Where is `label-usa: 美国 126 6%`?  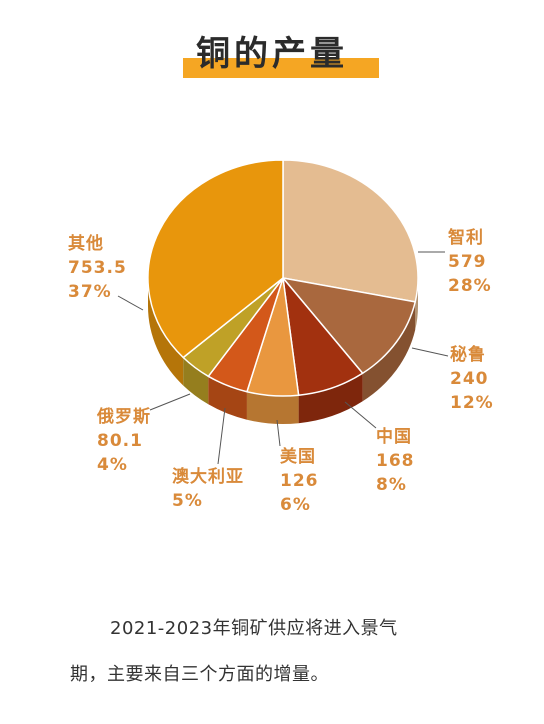 label-usa: 美国 126 6% is located at coordinates (299, 481).